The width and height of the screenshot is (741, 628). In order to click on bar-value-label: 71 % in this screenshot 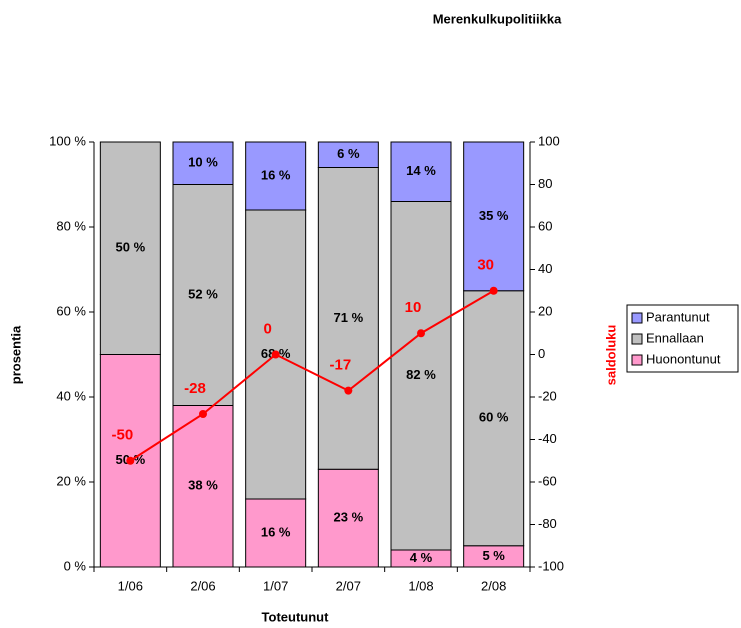, I will do `click(349, 317)`.